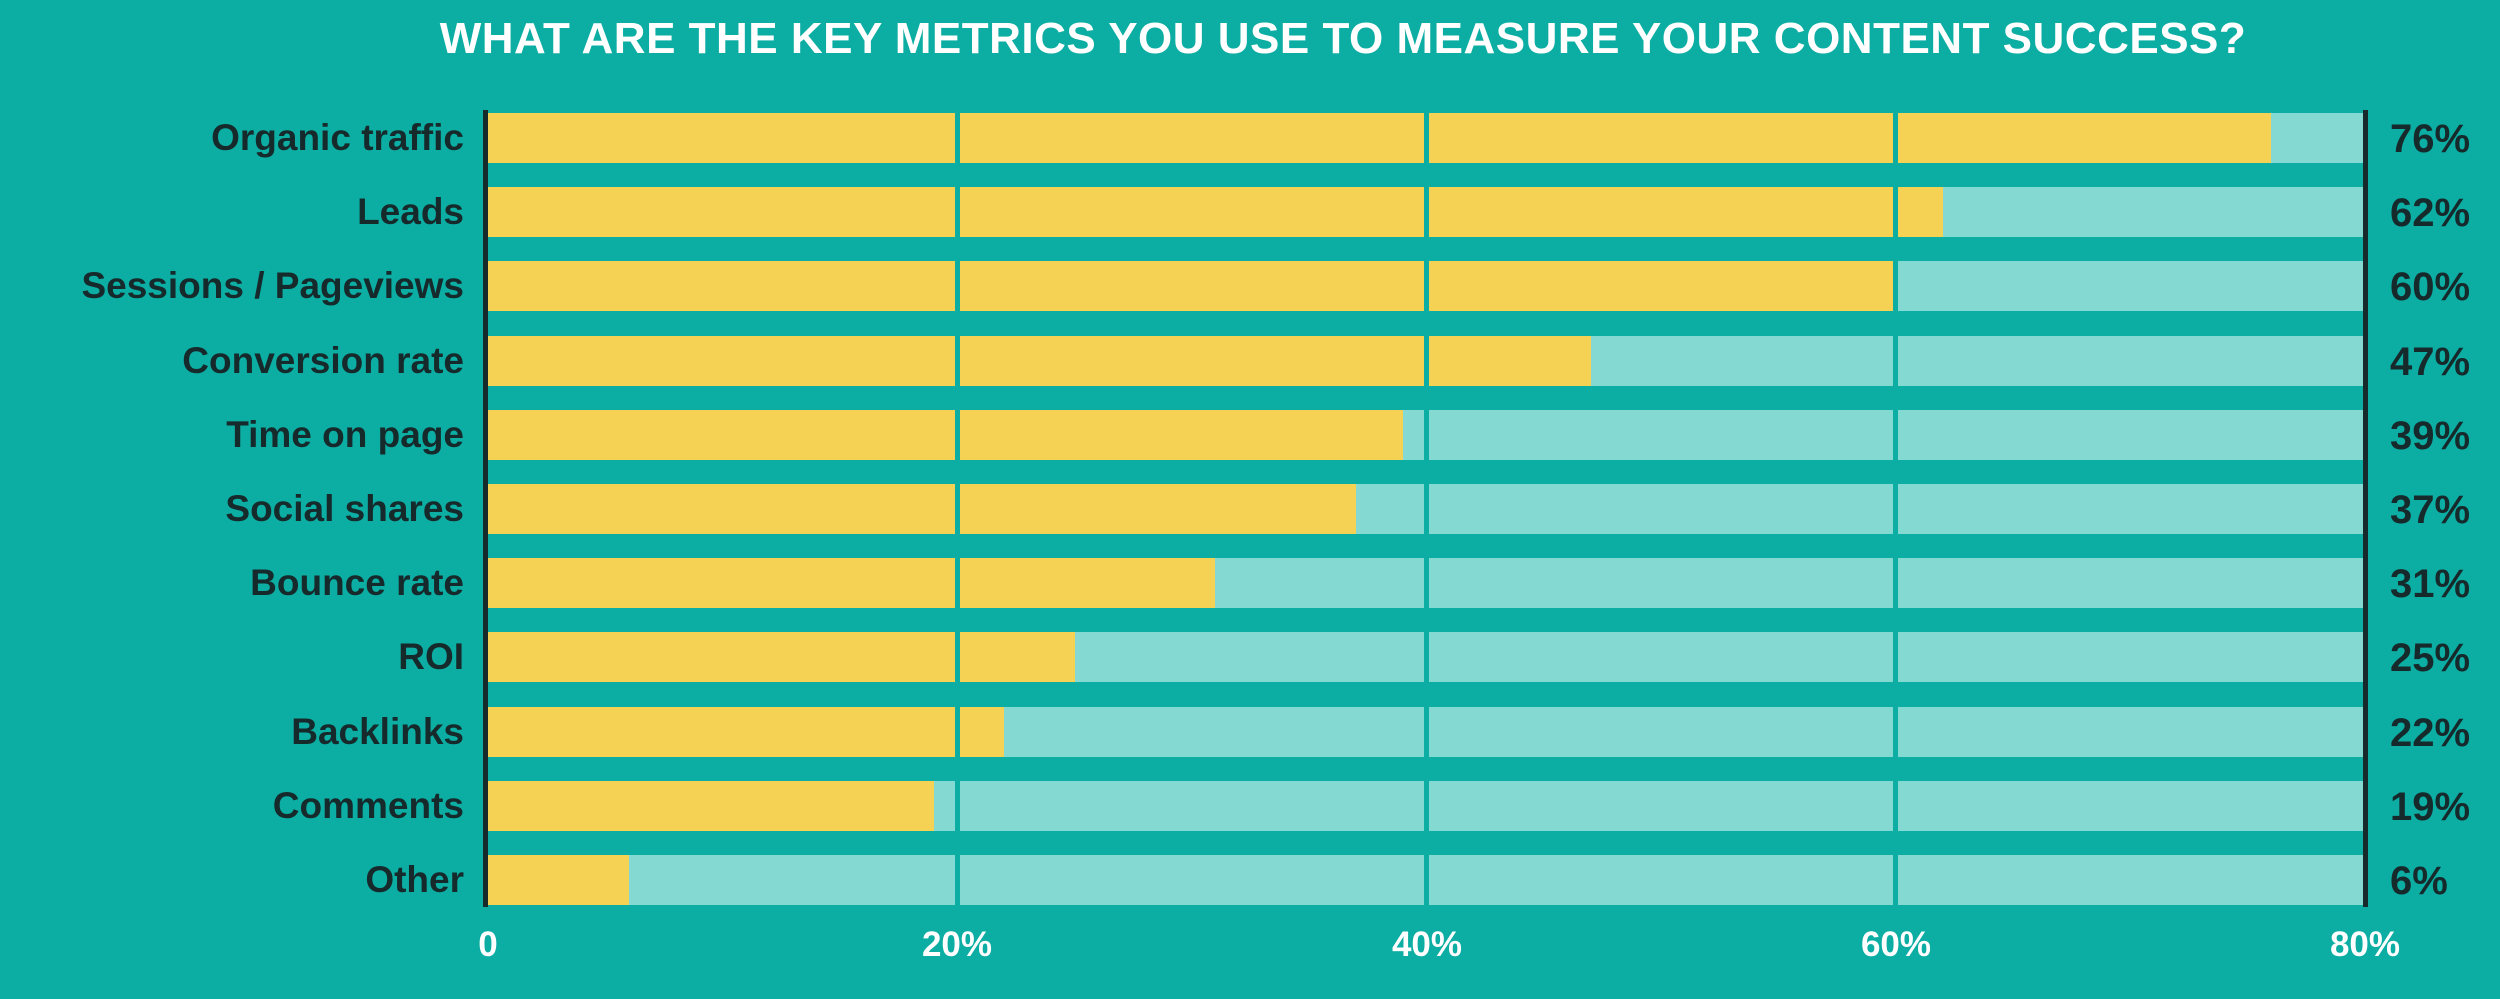  I want to click on category-label: Sessions / Pageviews, so click(272, 285).